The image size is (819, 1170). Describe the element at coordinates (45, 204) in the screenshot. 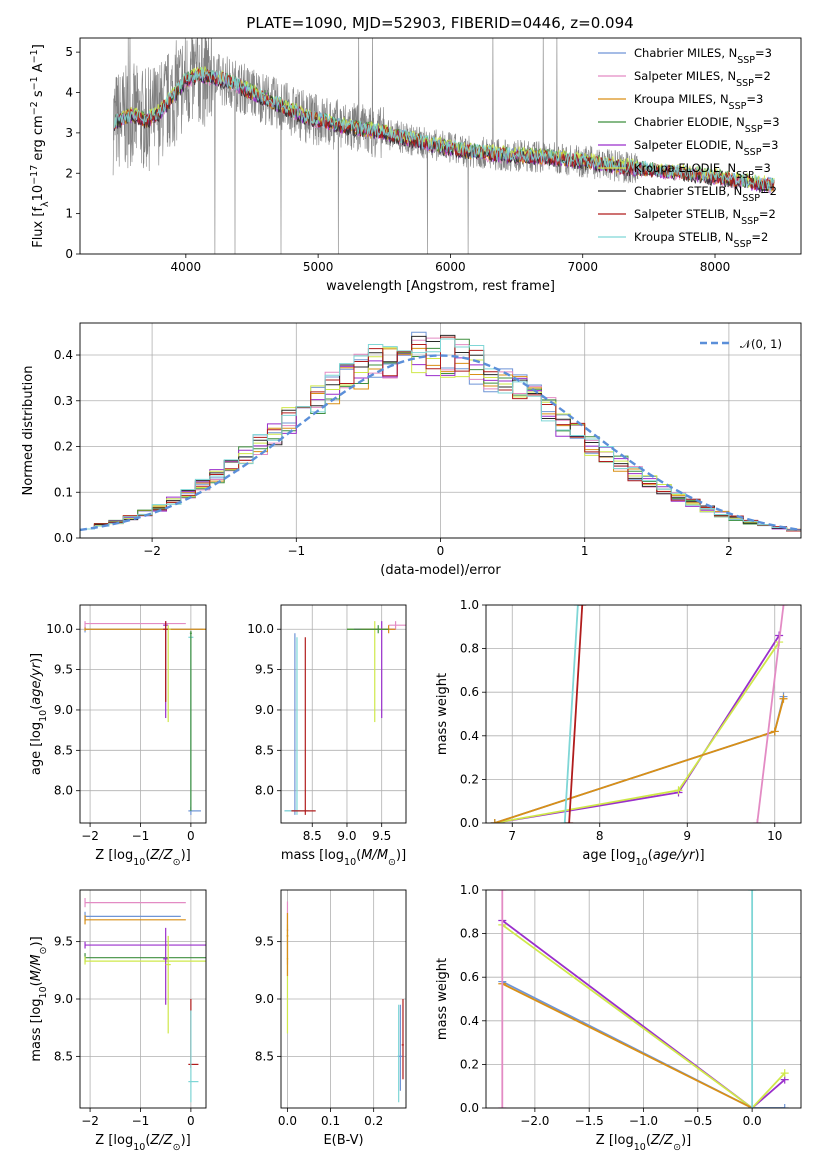

I see `label-part: λ` at that location.